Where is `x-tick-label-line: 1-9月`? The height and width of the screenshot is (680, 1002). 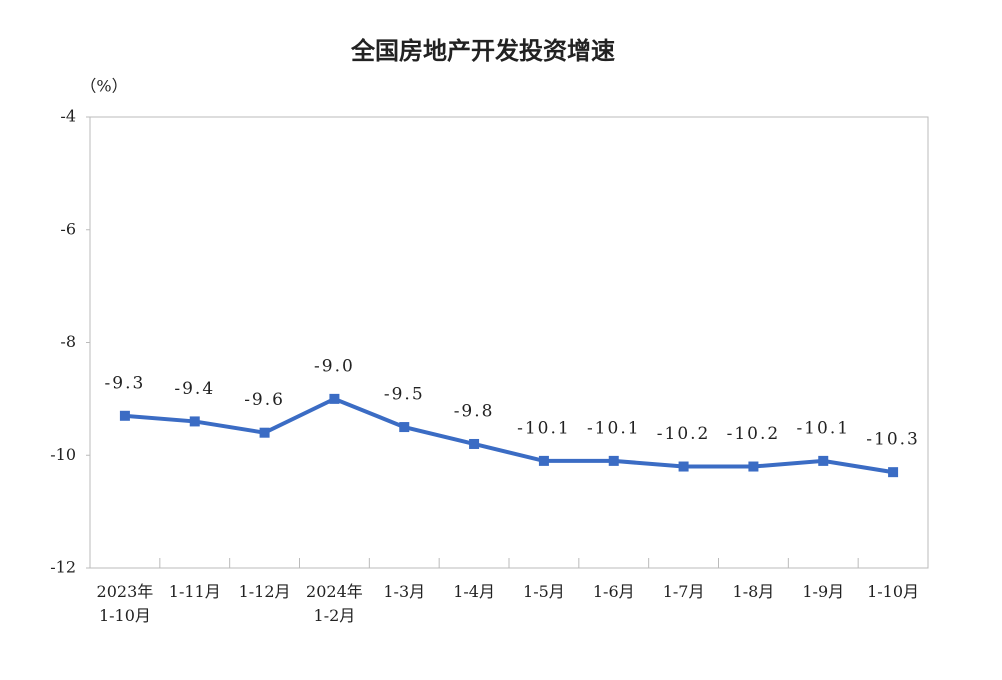
x-tick-label-line: 1-9月 is located at coordinates (823, 591).